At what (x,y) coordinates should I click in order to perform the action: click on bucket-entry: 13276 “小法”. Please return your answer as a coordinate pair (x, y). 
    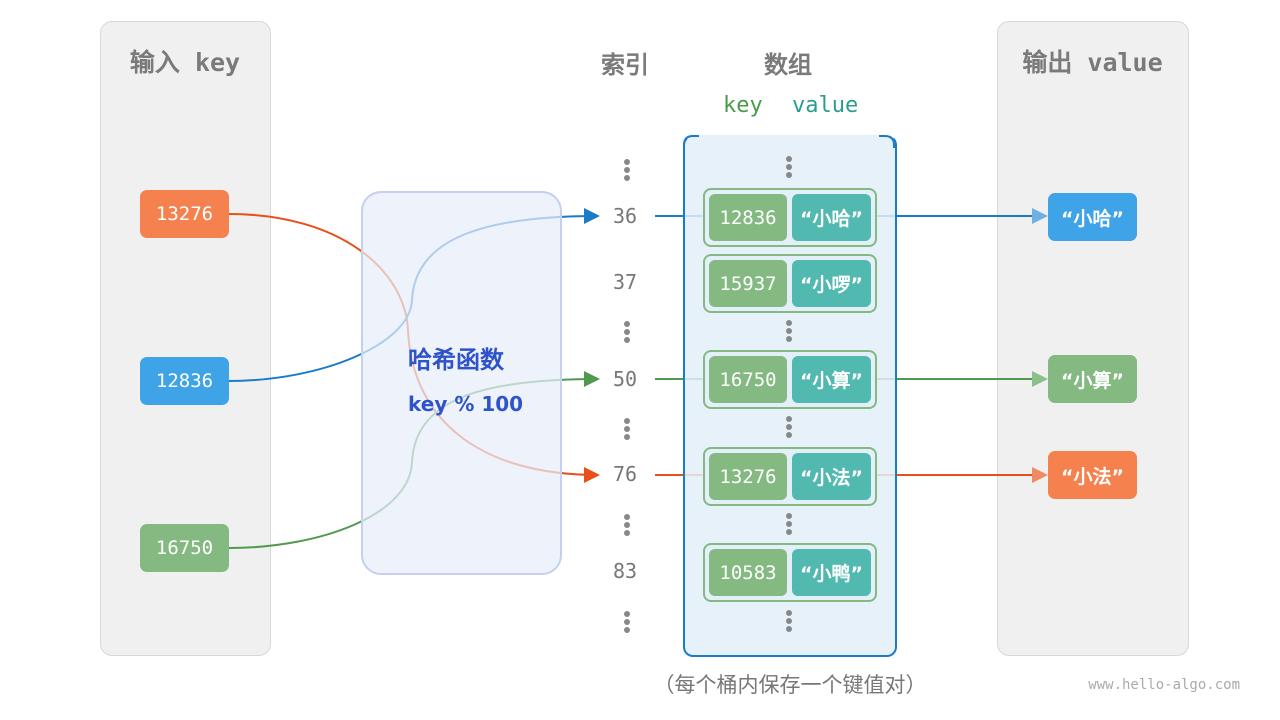
    Looking at the image, I should click on (790, 476).